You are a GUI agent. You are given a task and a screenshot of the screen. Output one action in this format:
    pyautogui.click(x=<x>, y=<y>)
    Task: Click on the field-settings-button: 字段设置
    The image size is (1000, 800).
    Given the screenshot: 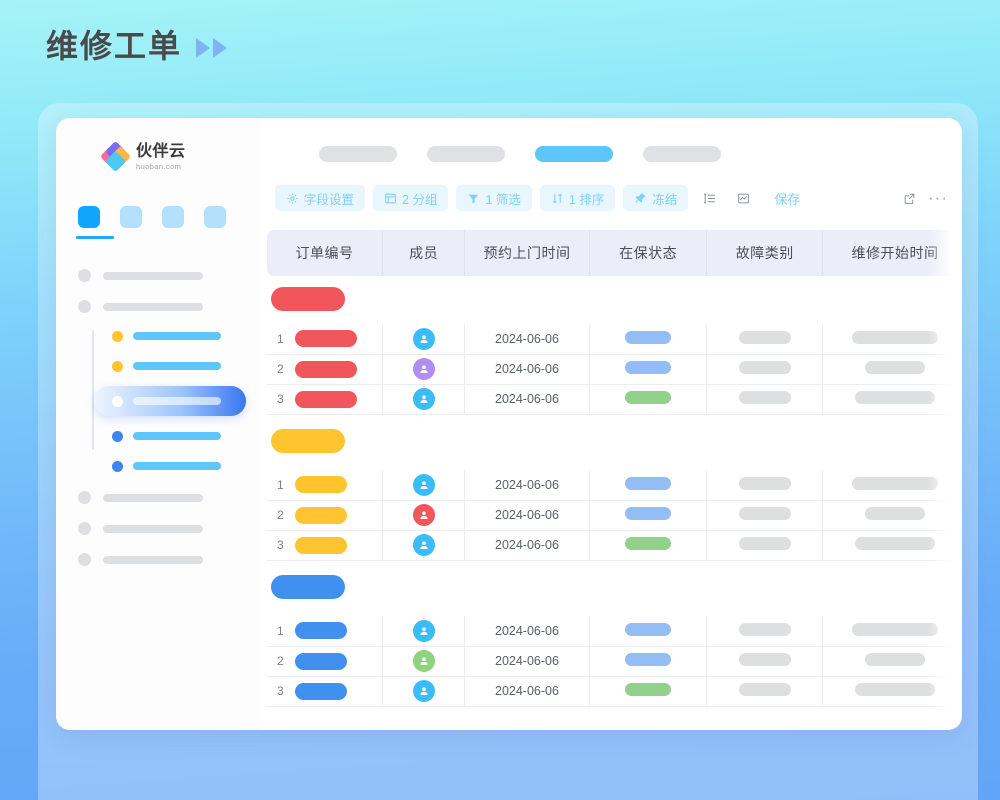 What is the action you would take?
    pyautogui.click(x=320, y=198)
    